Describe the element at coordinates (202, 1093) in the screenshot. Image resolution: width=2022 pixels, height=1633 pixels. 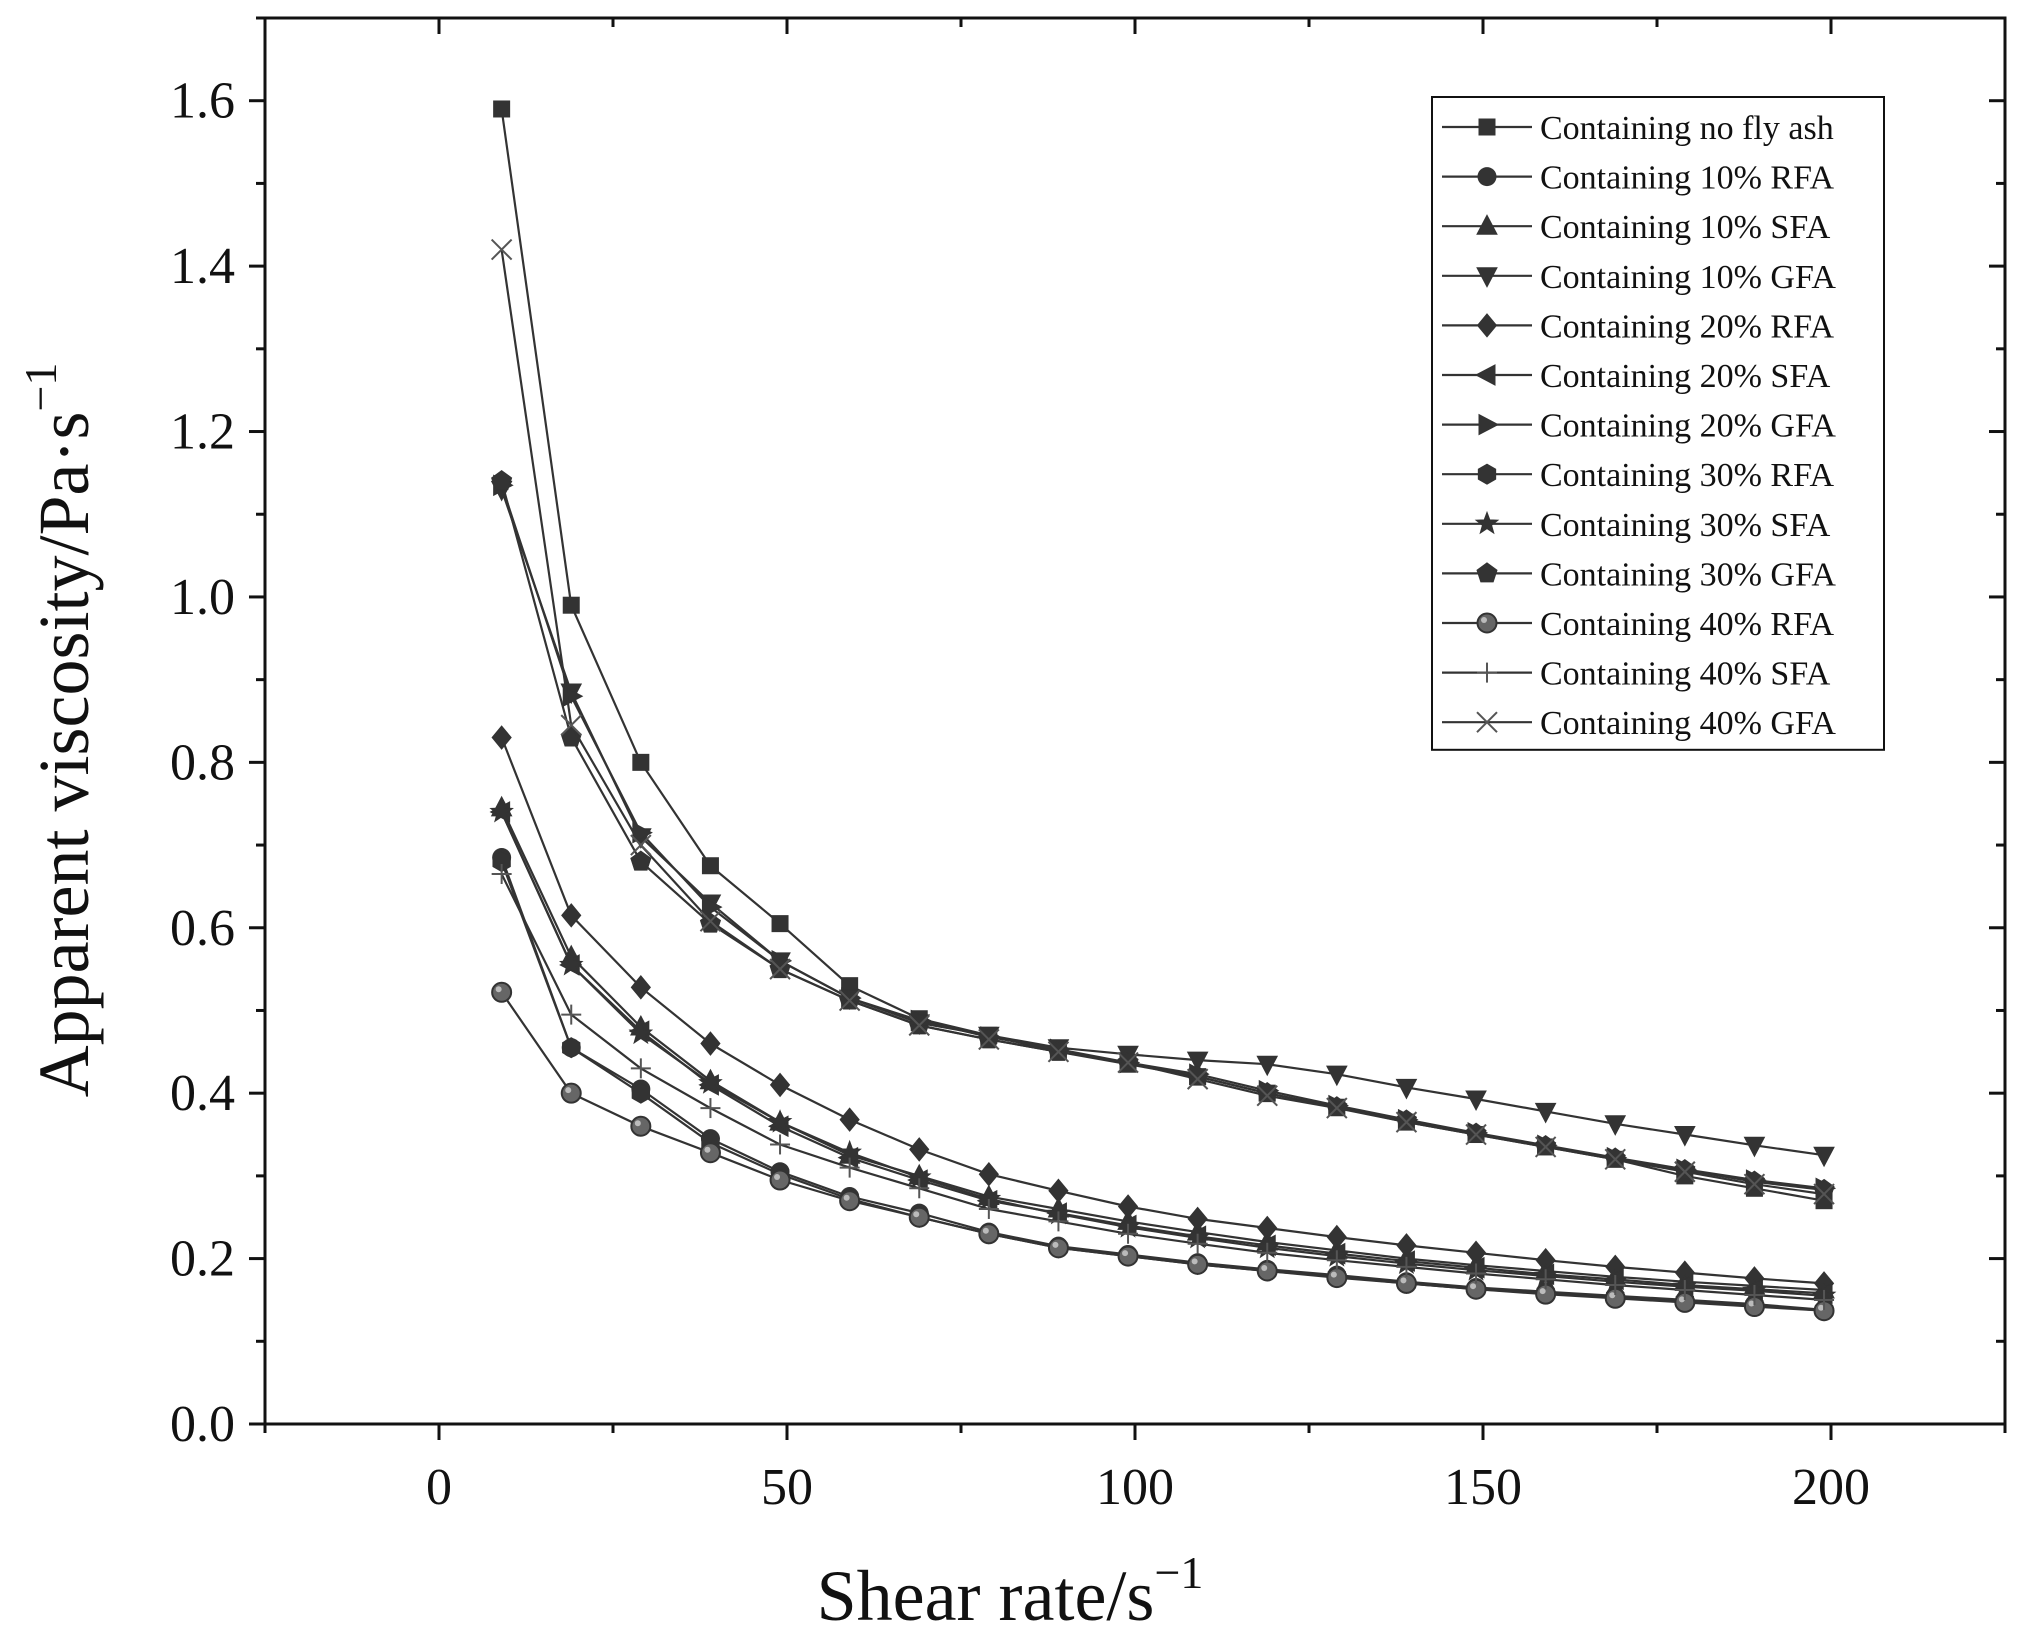
I see `y-tick-label: 0.4` at that location.